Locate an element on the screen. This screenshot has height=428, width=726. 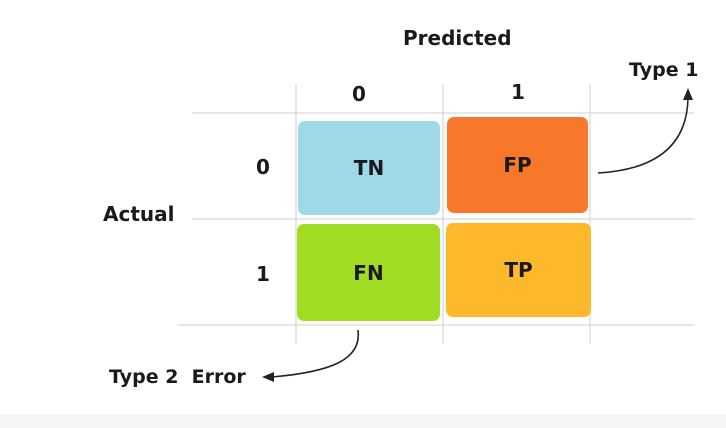
type2-arrowhead is located at coordinates (268, 377).